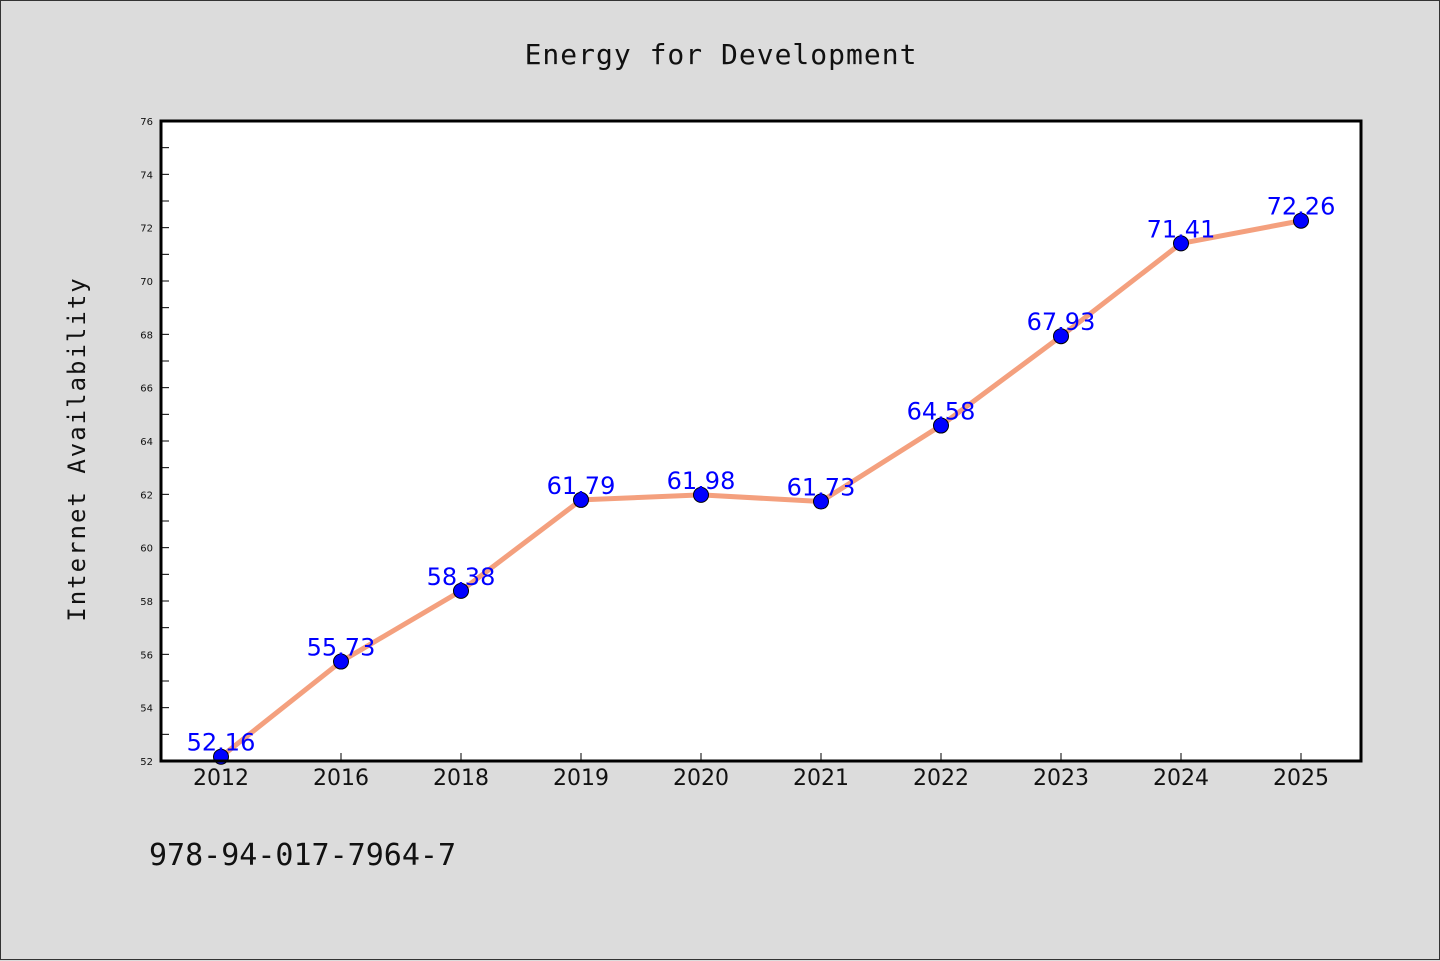  Describe the element at coordinates (1301, 778) in the screenshot. I see `x-tick-label: 2025` at that location.